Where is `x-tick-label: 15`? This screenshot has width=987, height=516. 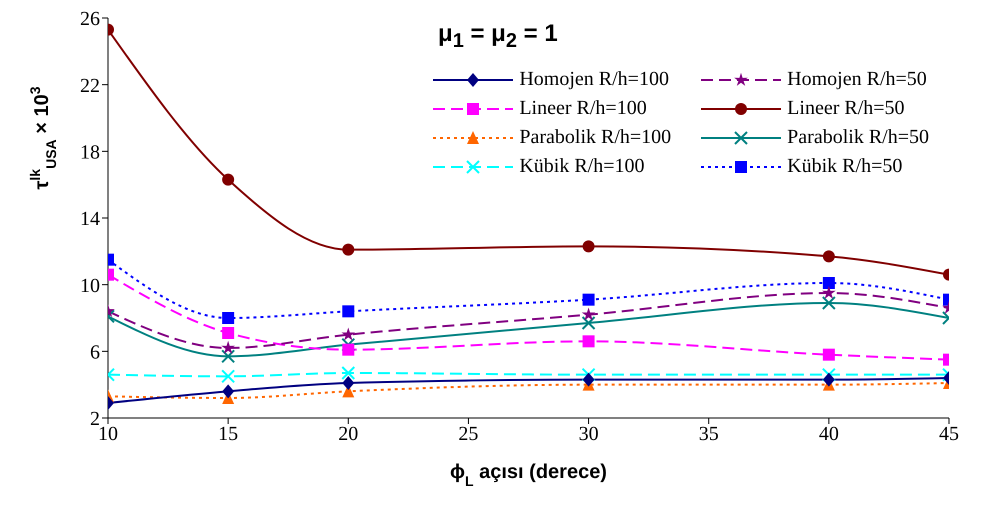
x-tick-label: 15 is located at coordinates (228, 434).